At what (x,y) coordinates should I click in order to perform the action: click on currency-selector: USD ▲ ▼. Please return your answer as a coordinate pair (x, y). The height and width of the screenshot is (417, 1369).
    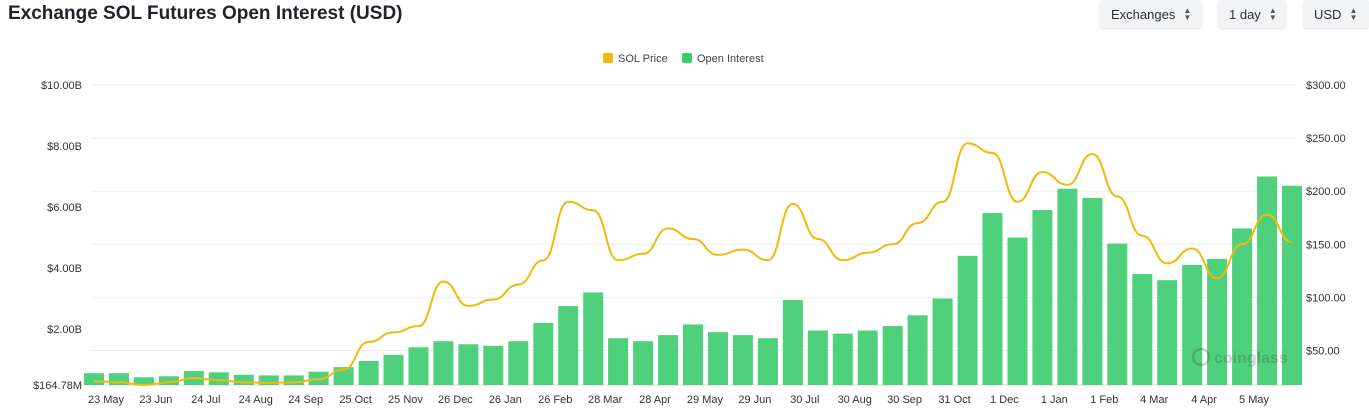
    Looking at the image, I should click on (1336, 14).